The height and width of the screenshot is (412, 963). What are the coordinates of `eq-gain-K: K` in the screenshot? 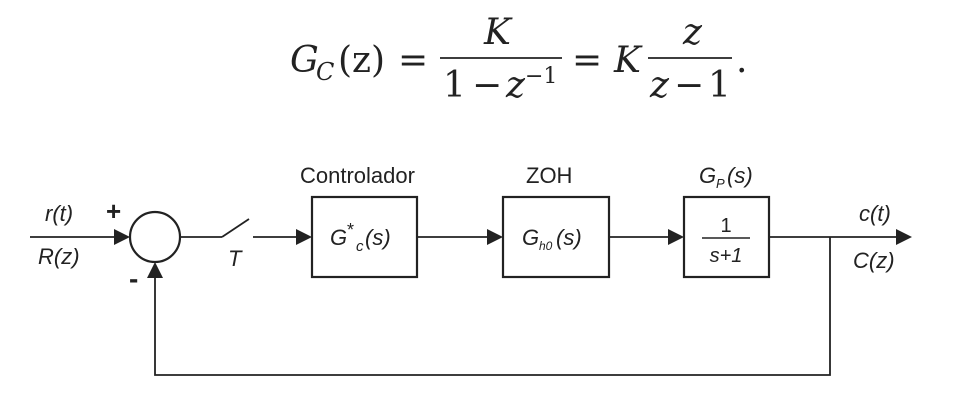 It's located at (628, 60).